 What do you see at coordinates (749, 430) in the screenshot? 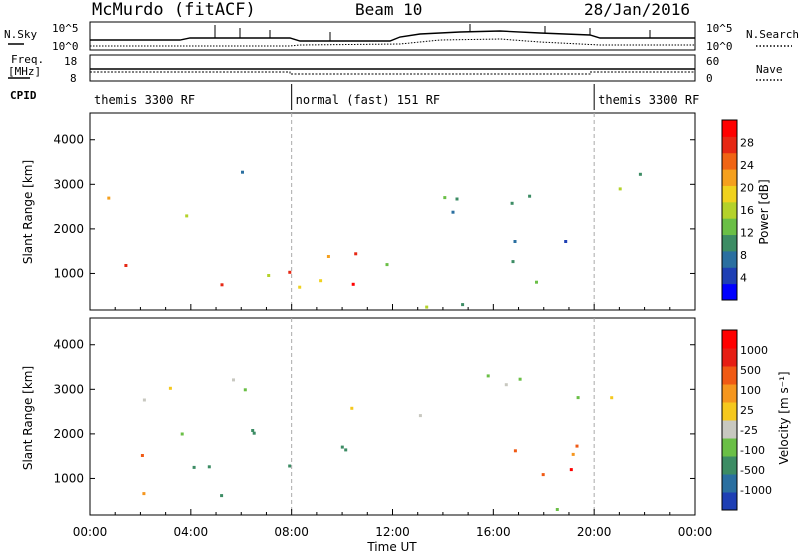
I see `colorbar-tick: -25` at bounding box center [749, 430].